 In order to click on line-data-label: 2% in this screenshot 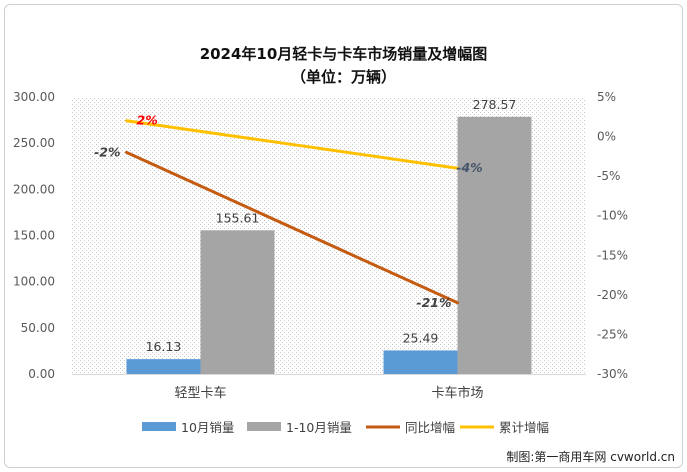, I will do `click(147, 120)`.